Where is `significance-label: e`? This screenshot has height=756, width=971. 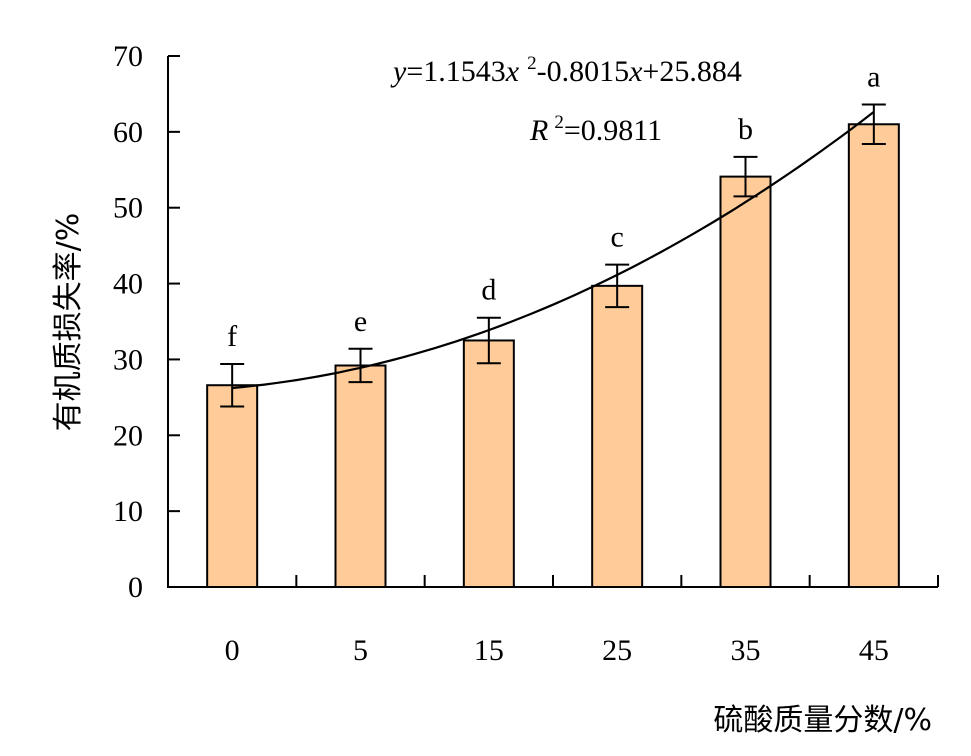 significance-label: e is located at coordinates (360, 321).